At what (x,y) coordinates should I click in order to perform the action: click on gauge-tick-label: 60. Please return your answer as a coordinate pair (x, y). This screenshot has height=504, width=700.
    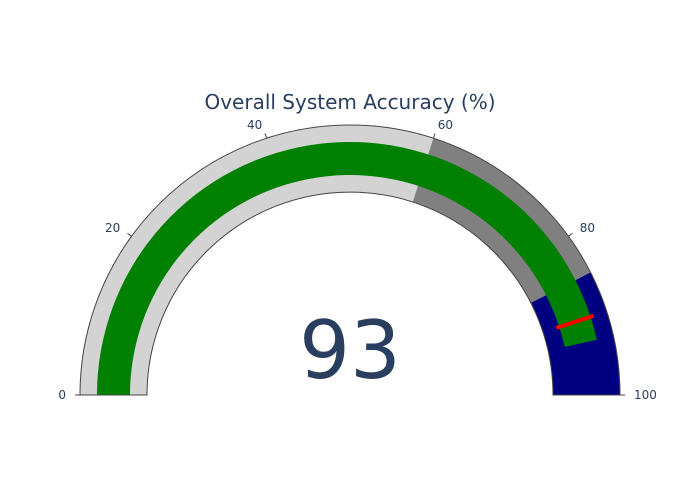
    Looking at the image, I should click on (445, 125).